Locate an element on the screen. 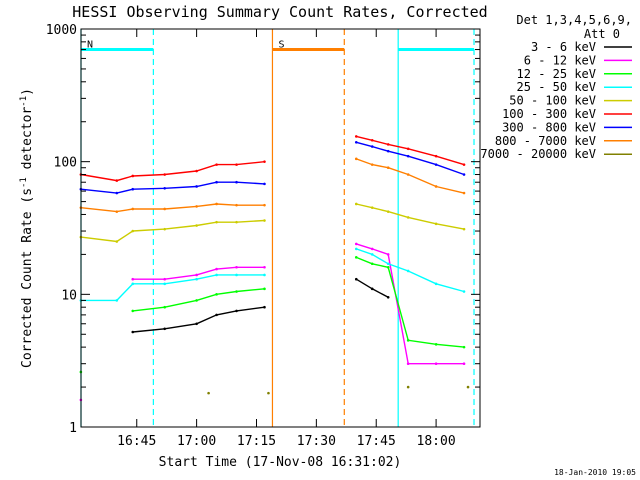 The height and width of the screenshot is (480, 640). interval-2: S is located at coordinates (308, 228).